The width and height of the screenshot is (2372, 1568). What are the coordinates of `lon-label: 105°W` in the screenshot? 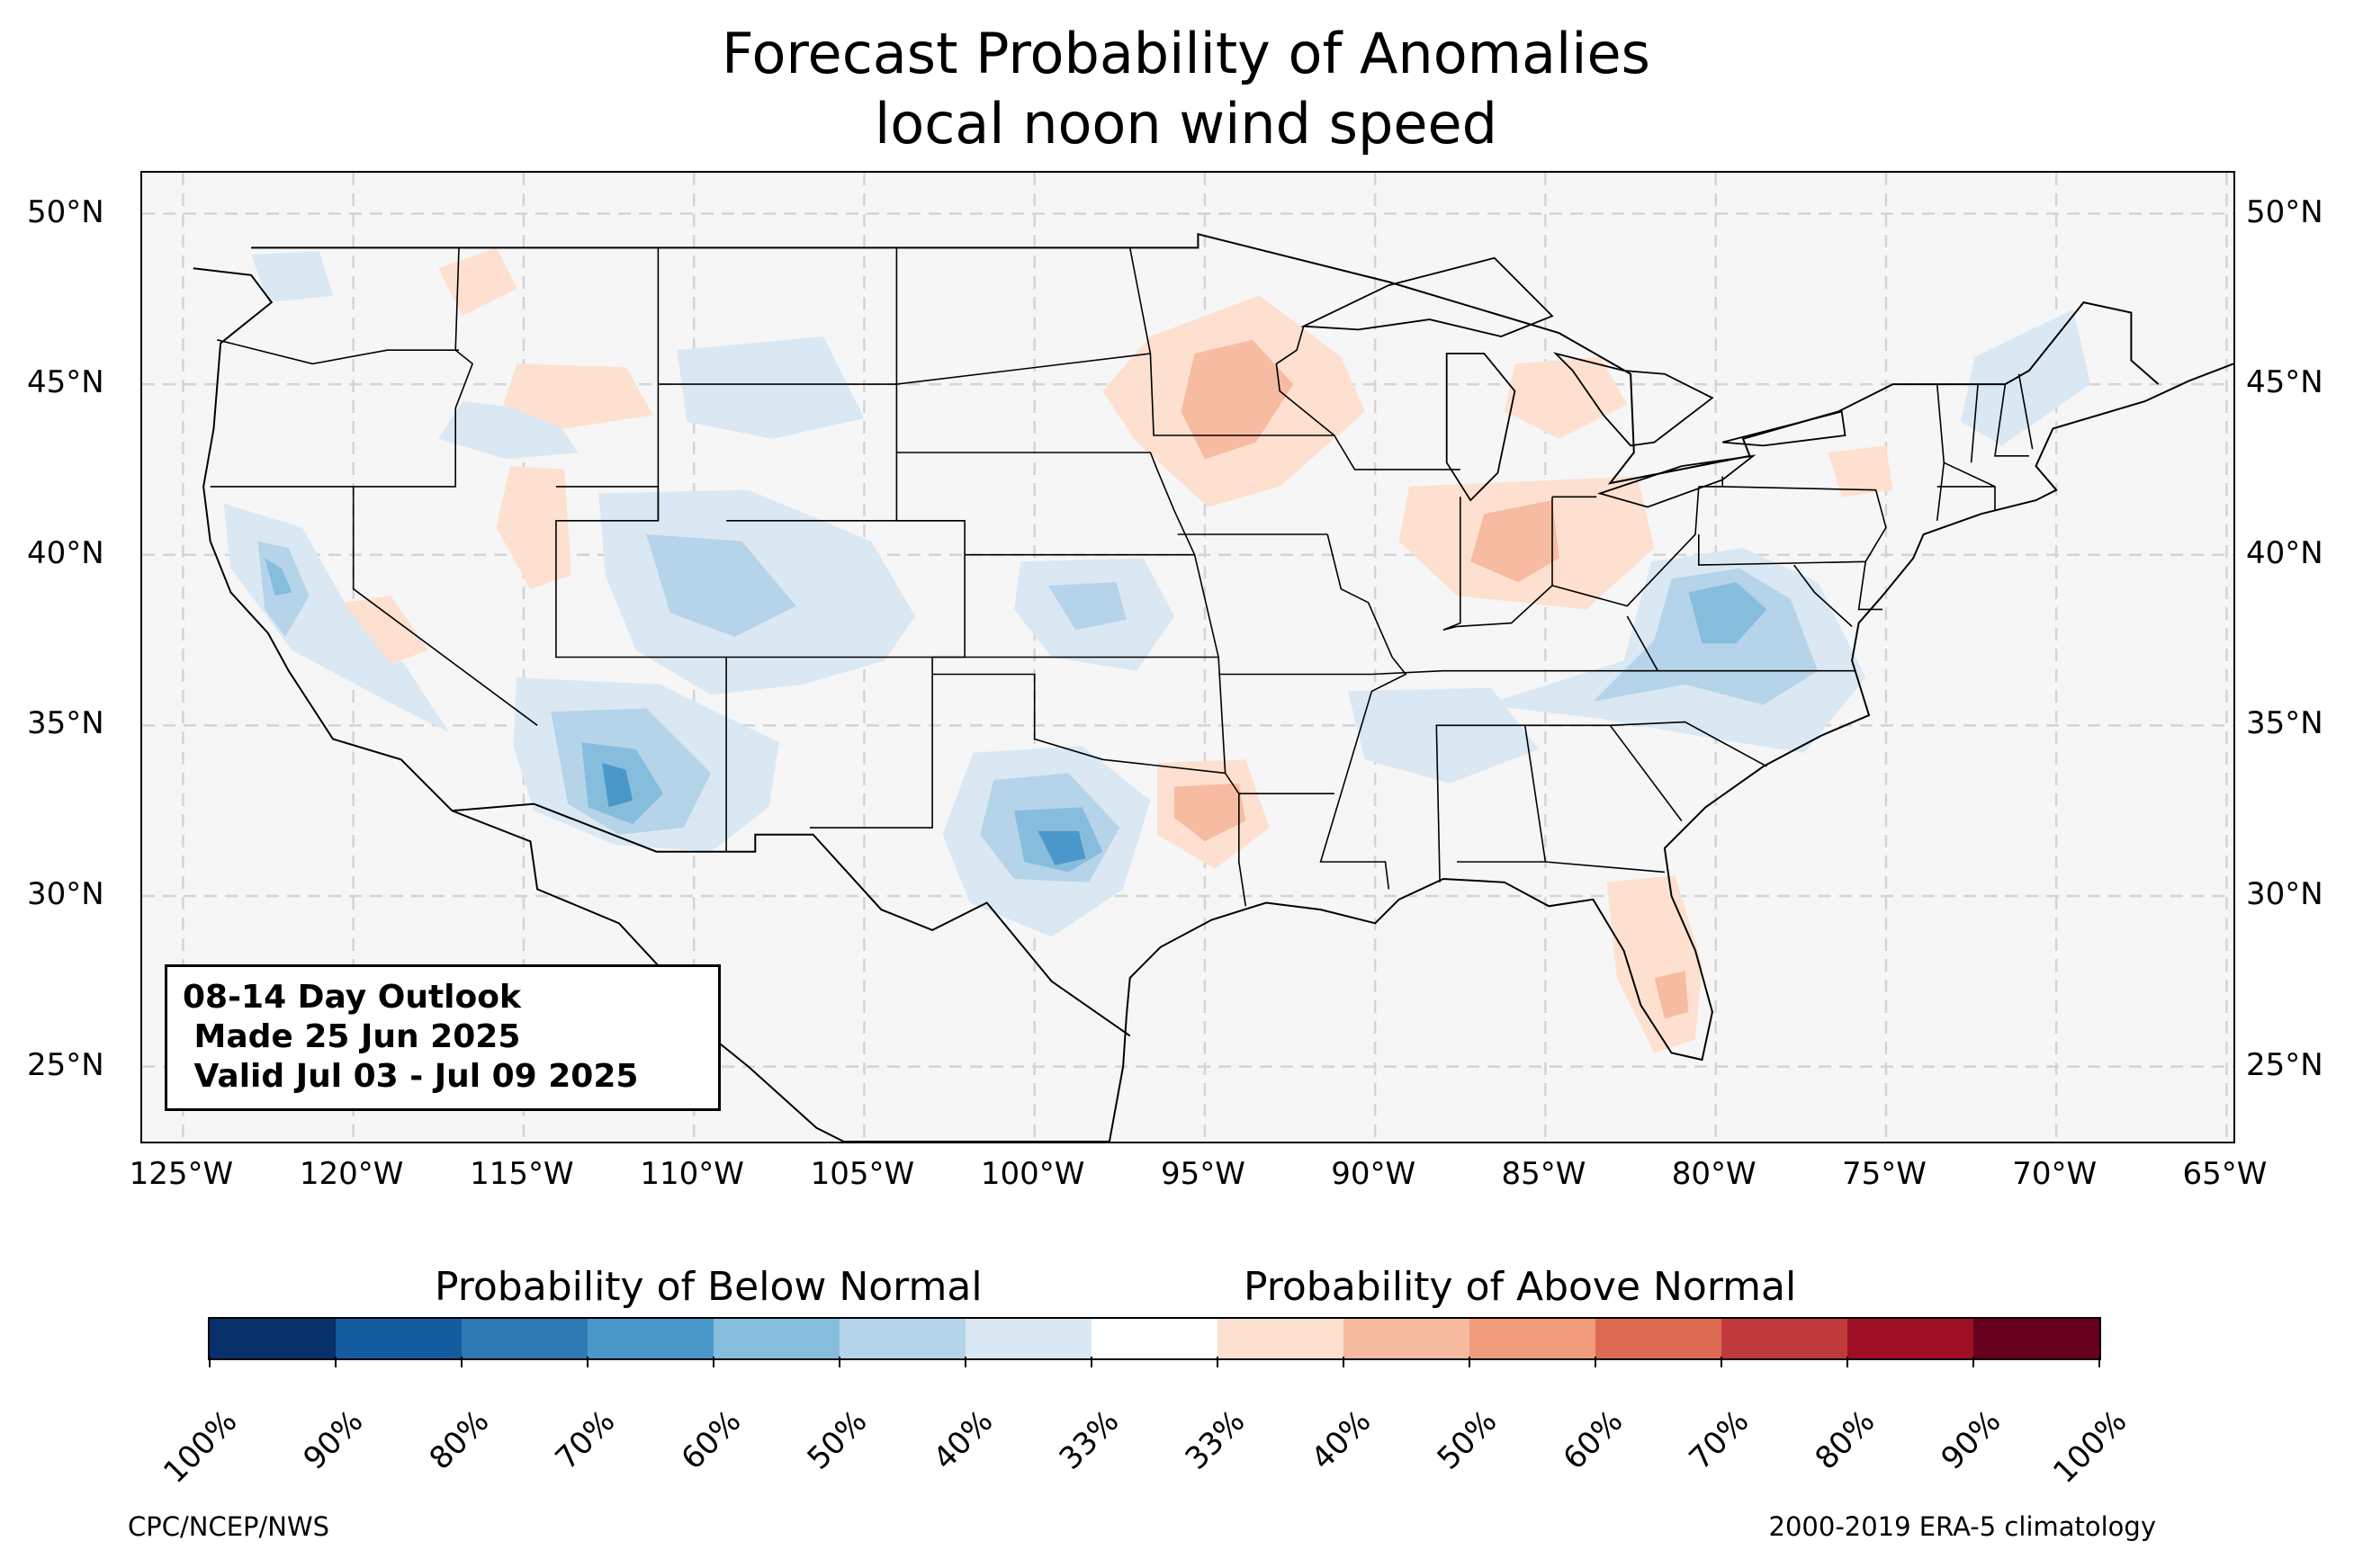 It's located at (862, 1174).